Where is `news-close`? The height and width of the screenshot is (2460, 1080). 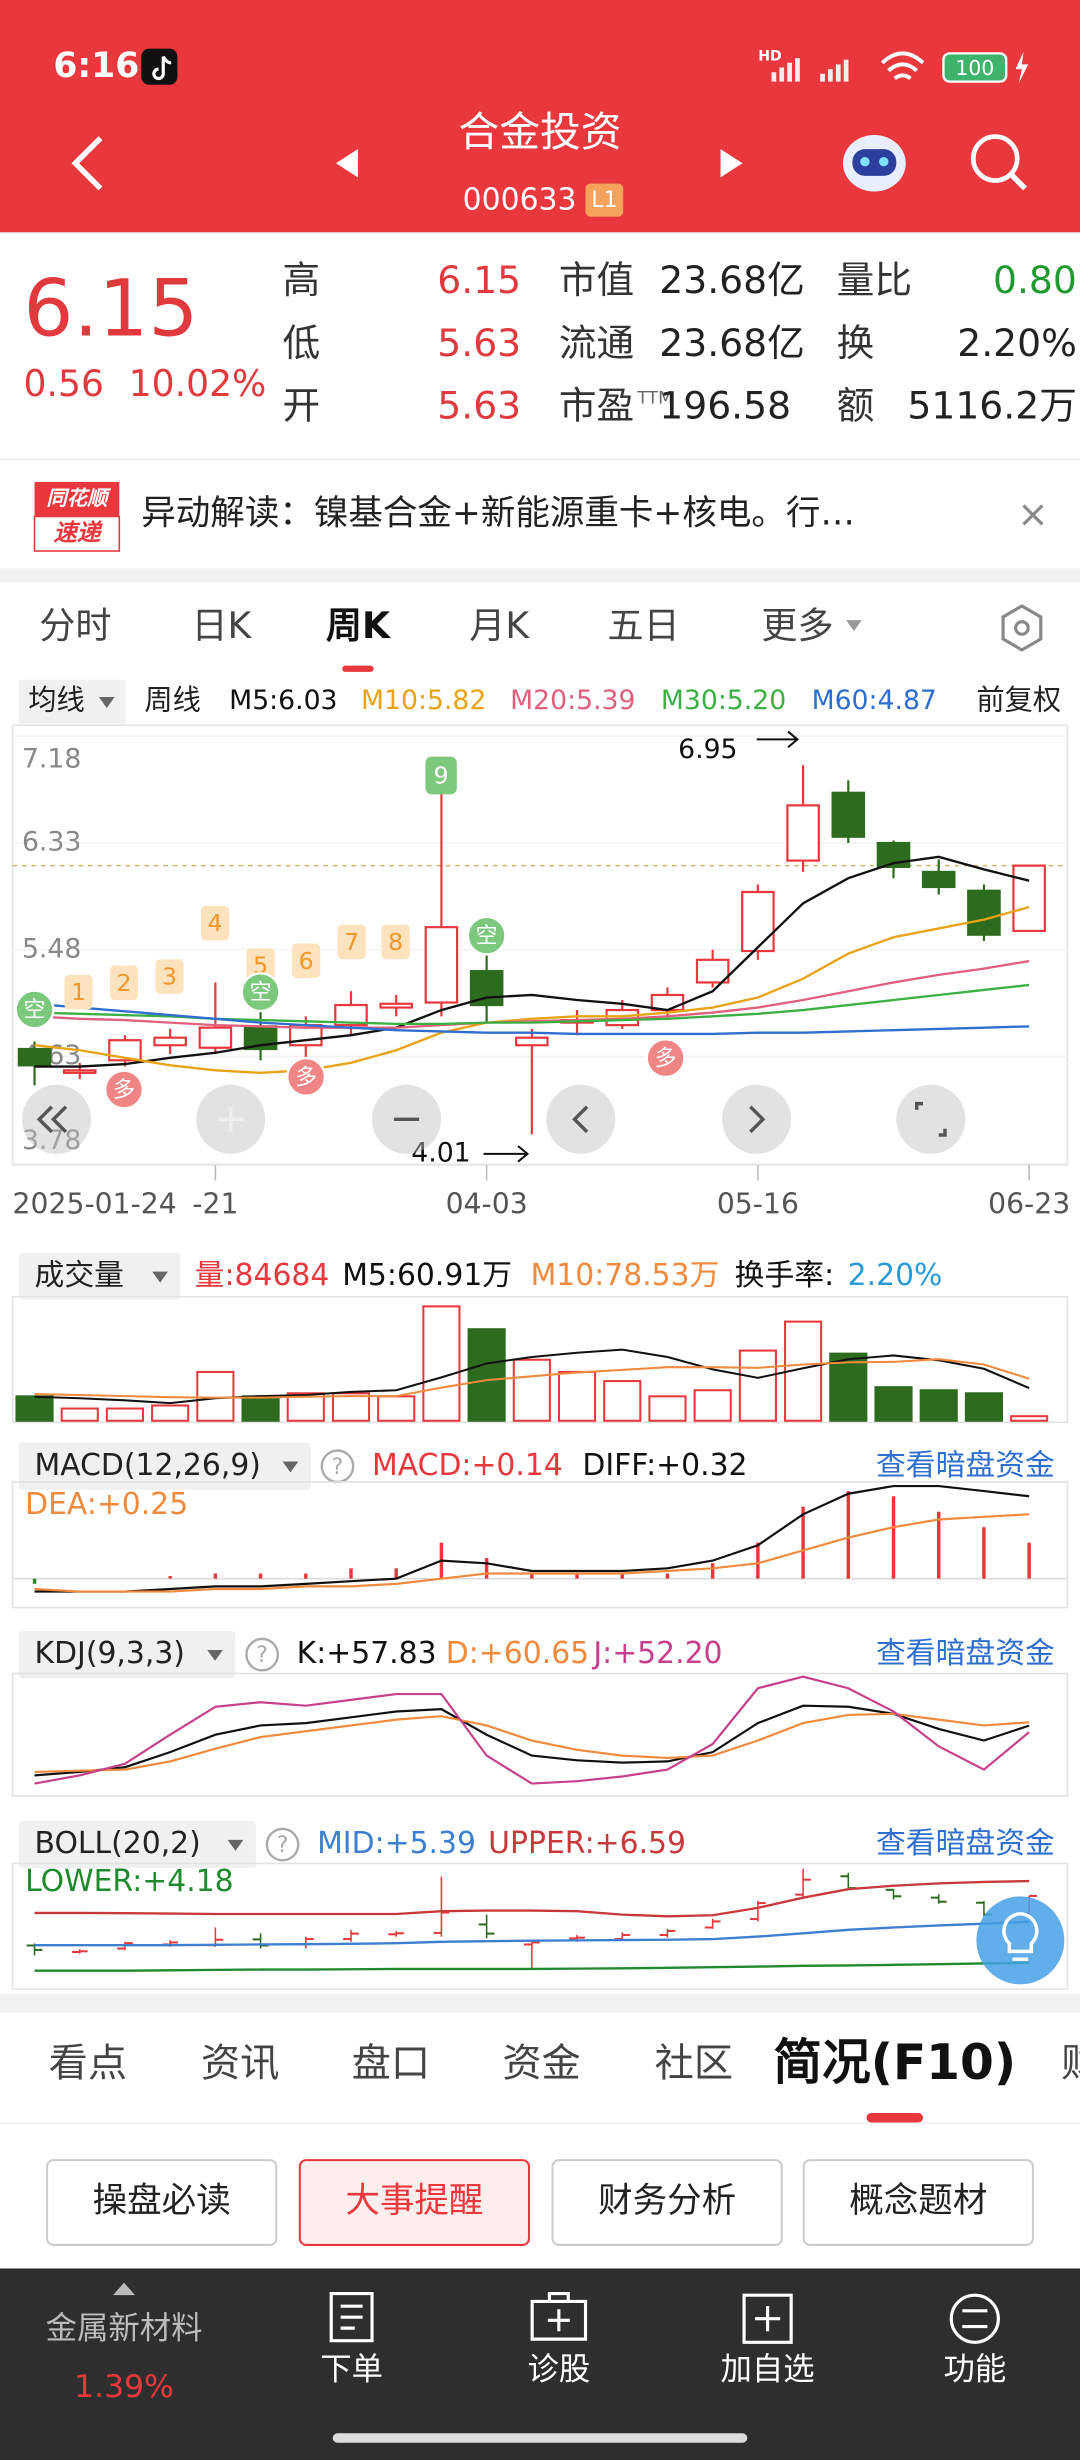
news-close is located at coordinates (1033, 515).